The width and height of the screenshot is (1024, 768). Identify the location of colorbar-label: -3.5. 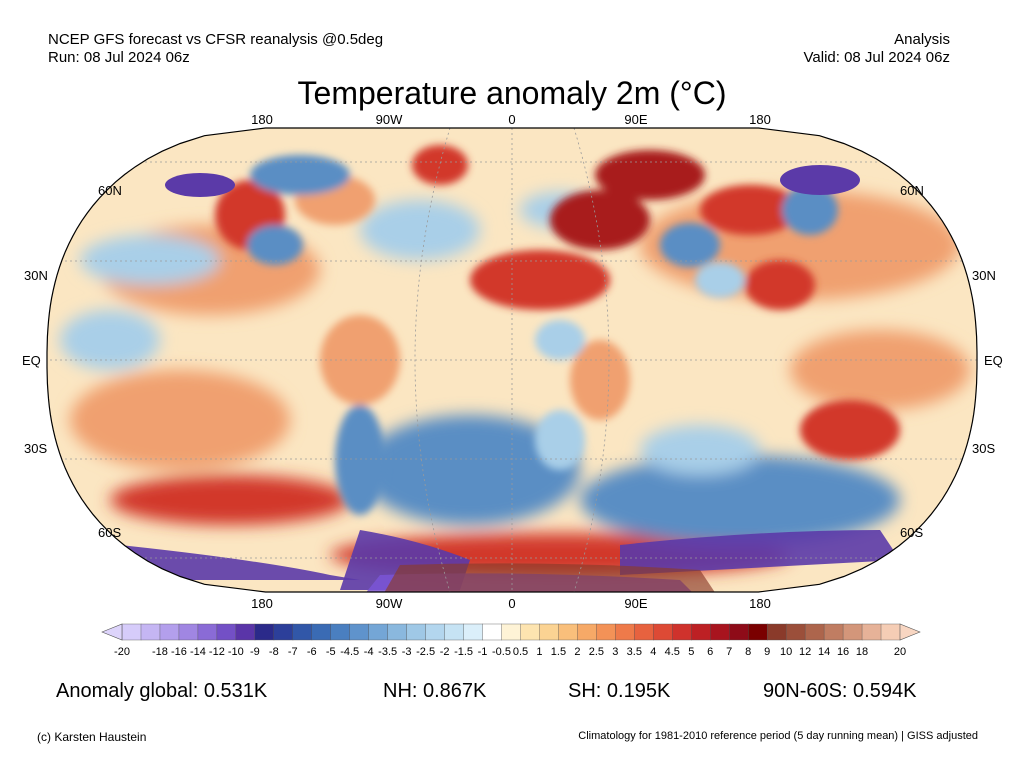
(388, 652).